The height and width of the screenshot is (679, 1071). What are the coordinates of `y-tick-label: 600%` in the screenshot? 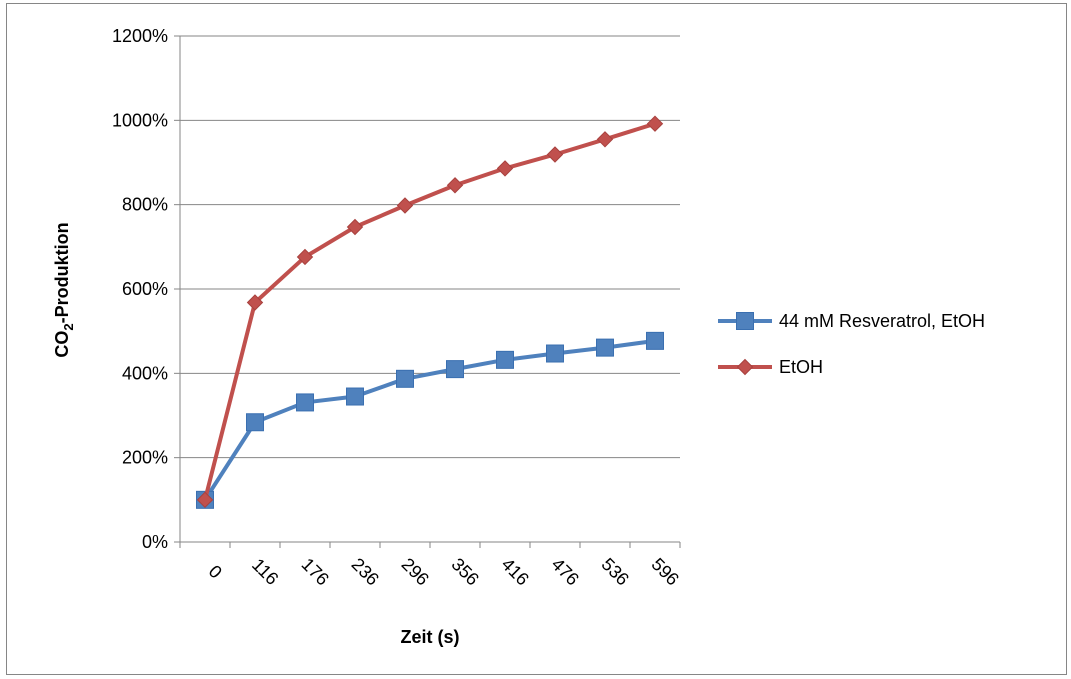 It's located at (145, 289).